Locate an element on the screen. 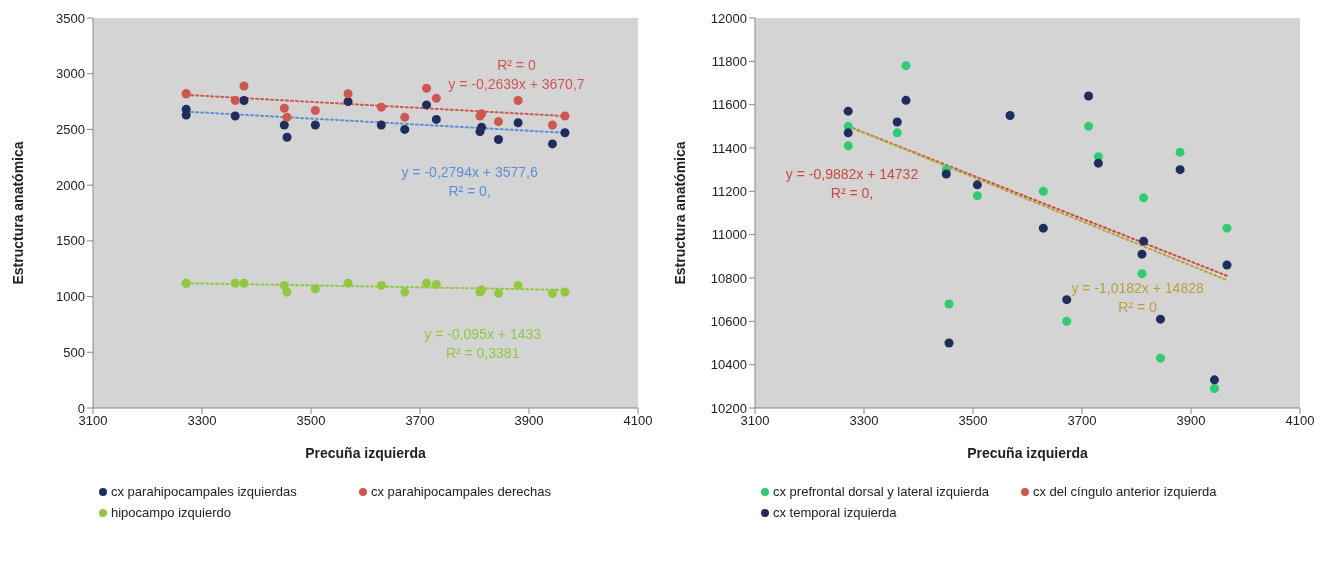 This screenshot has width=1328, height=562. legend-label: cx prefrontal dorsal y lateral izquierda is located at coordinates (881, 491).